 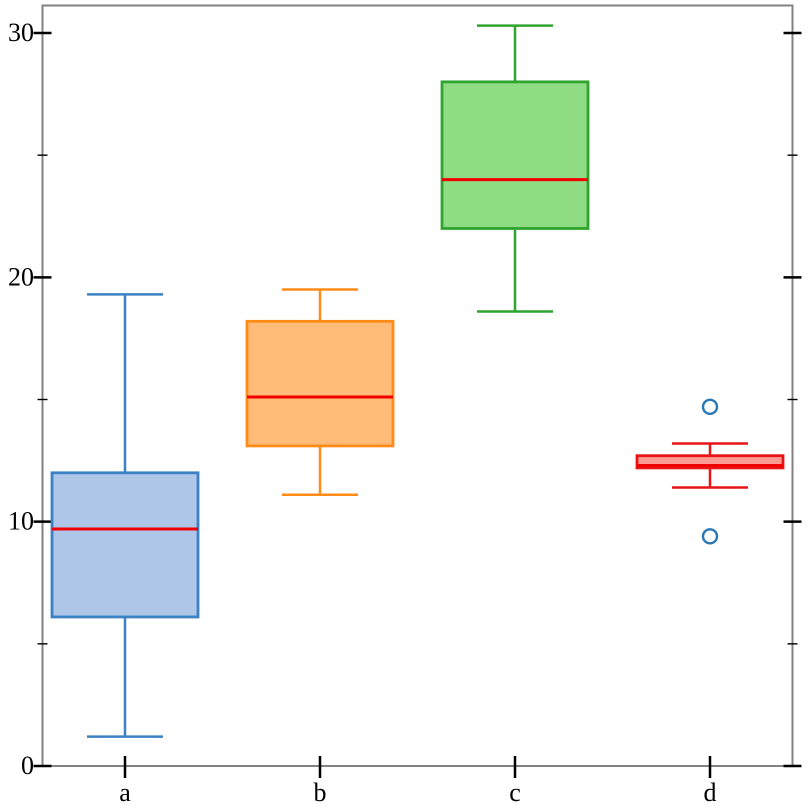 I want to click on y-axis-tick-label: 30, so click(x=21, y=32).